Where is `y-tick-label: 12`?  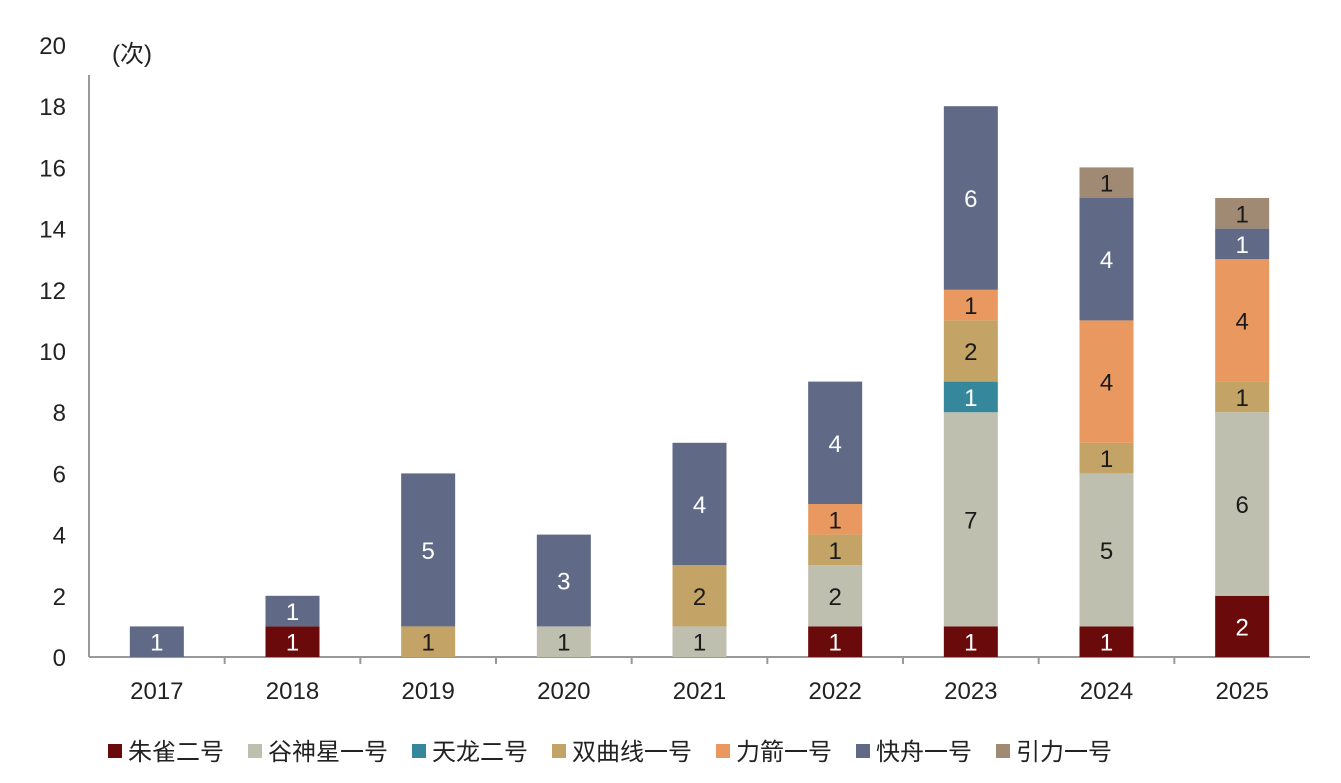 y-tick-label: 12 is located at coordinates (52, 291).